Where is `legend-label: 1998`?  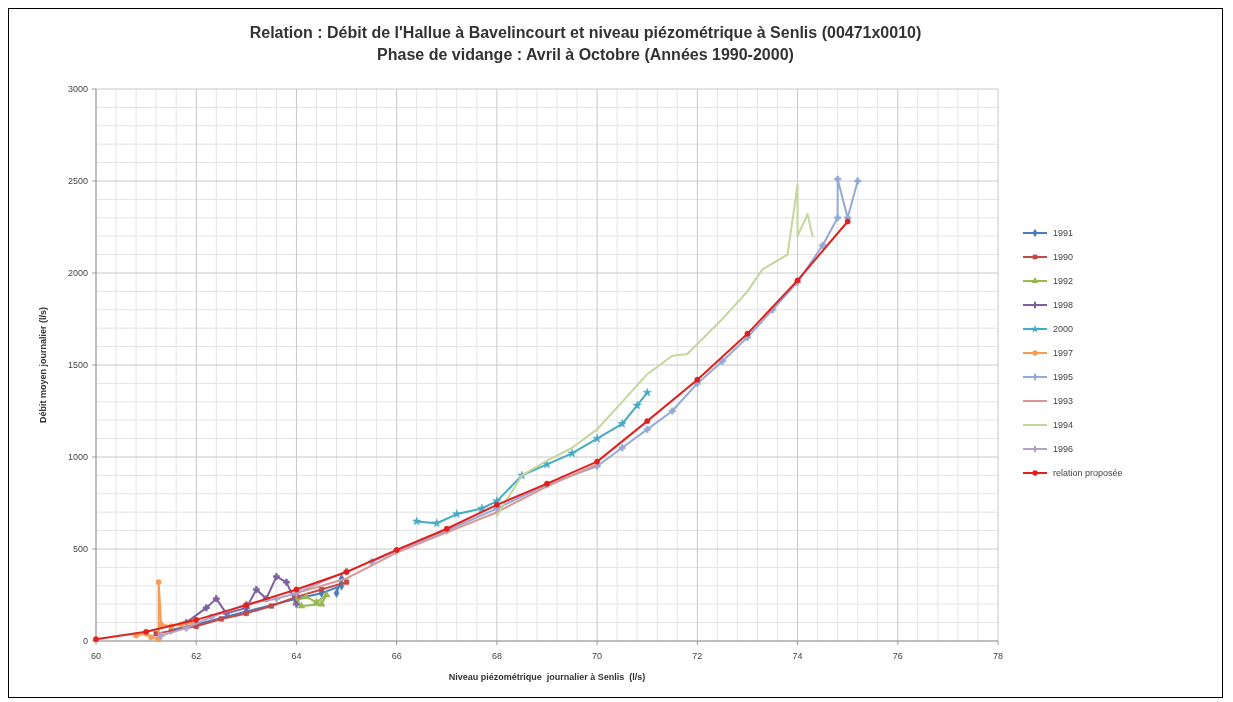 legend-label: 1998 is located at coordinates (1063, 305).